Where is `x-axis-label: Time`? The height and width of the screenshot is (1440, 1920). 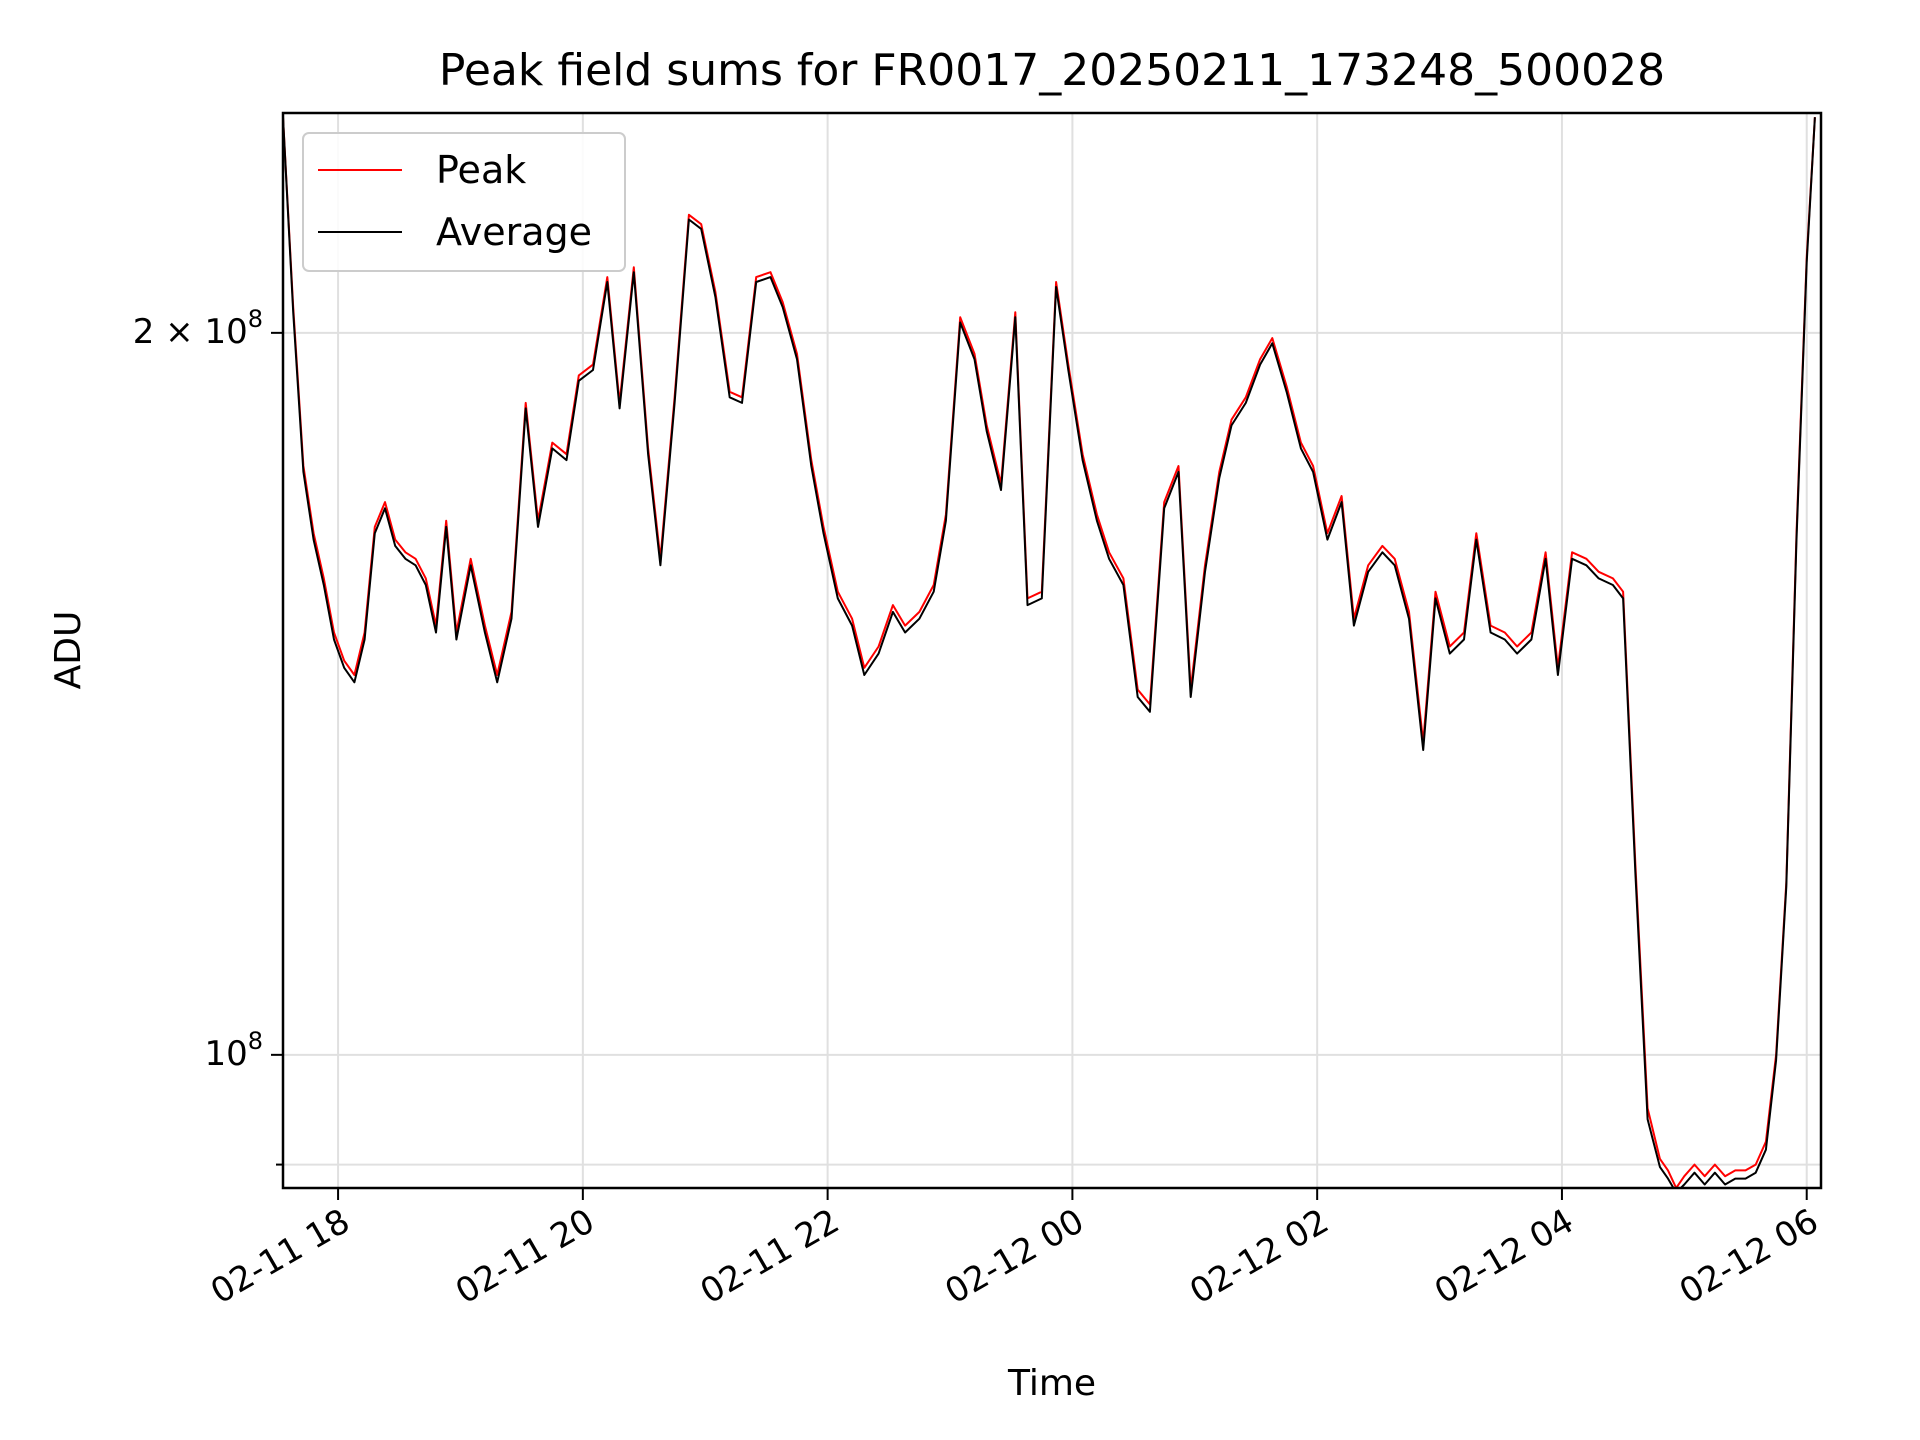 x-axis-label: Time is located at coordinates (1051, 1383).